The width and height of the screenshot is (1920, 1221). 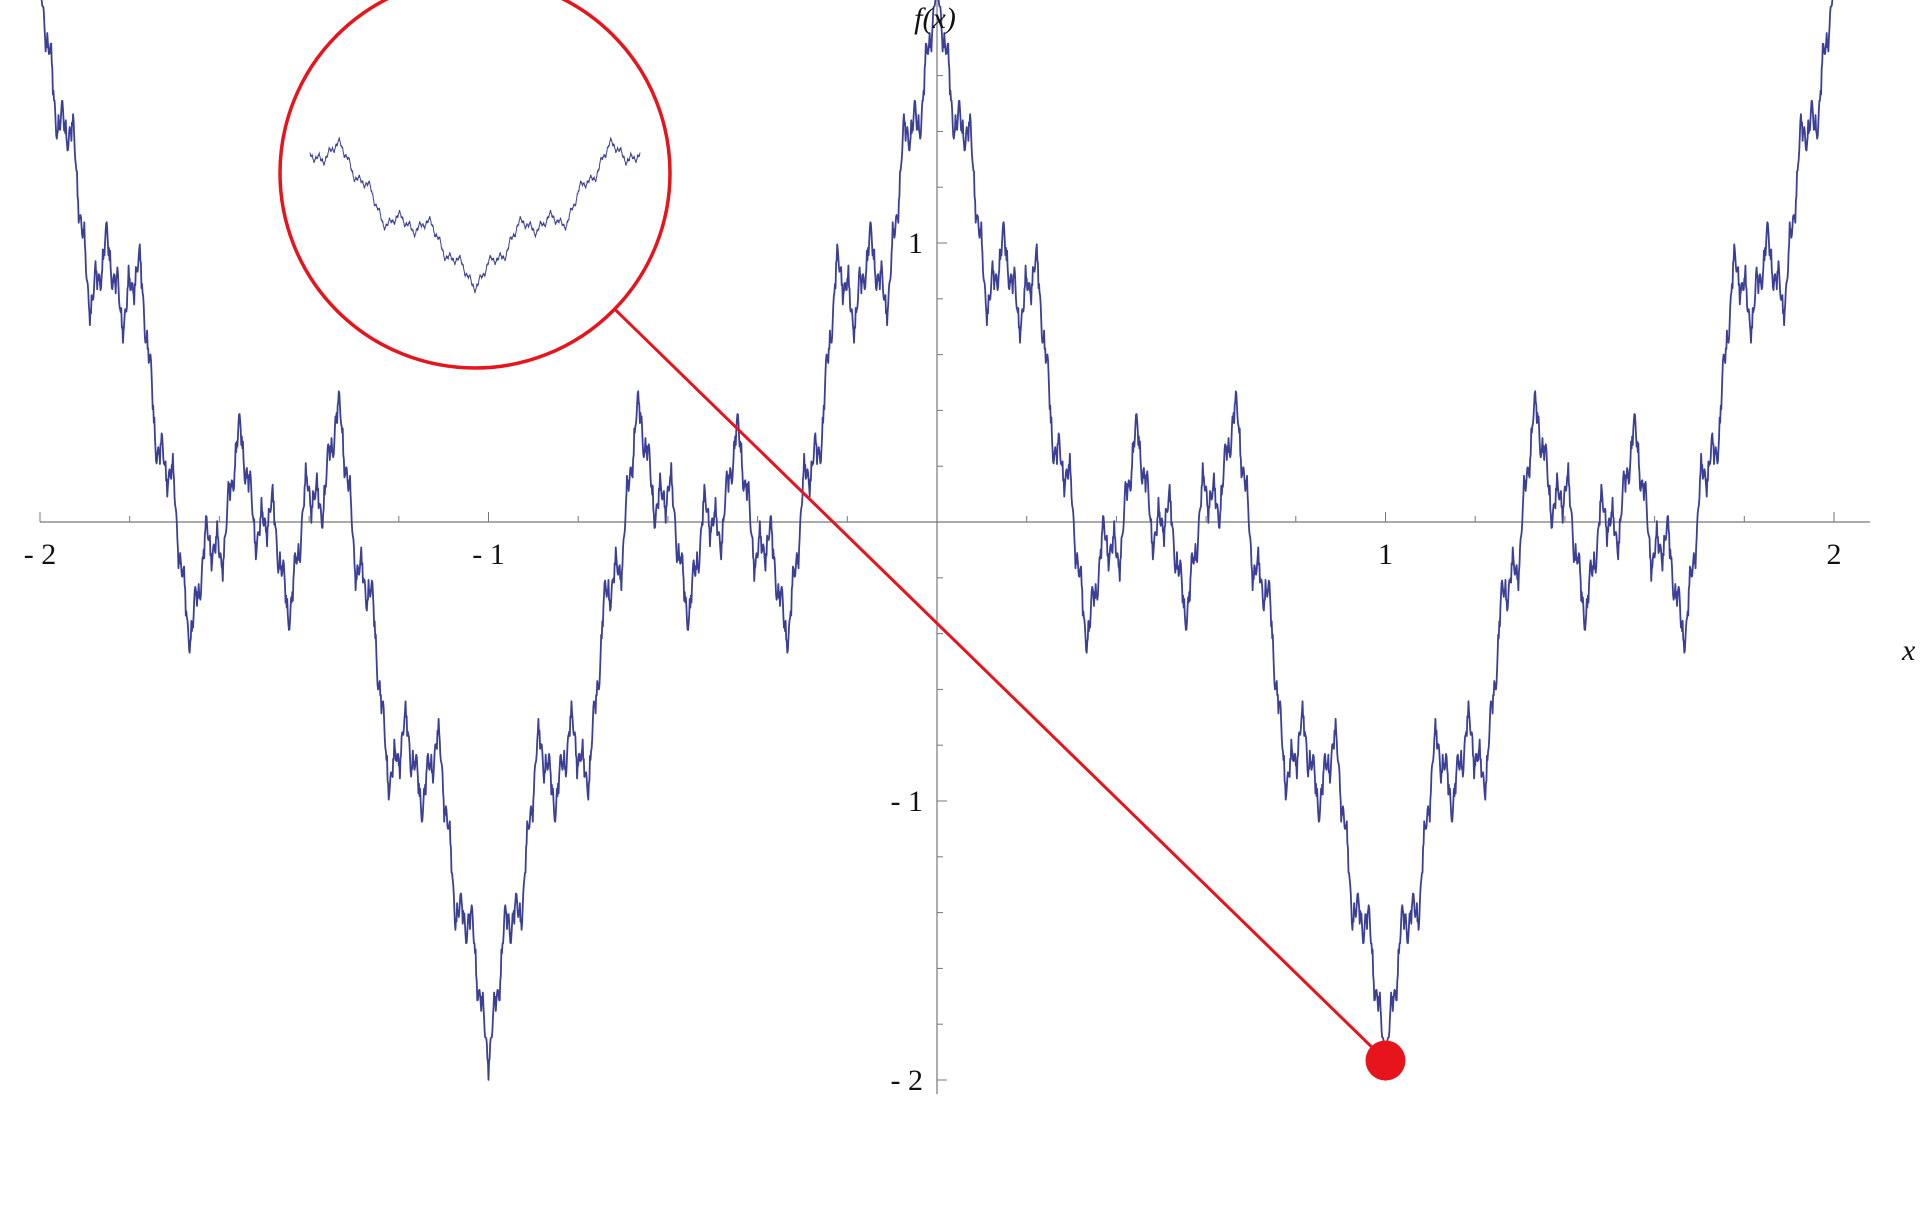 I want to click on y-tick-label: - 1, so click(x=907, y=801).